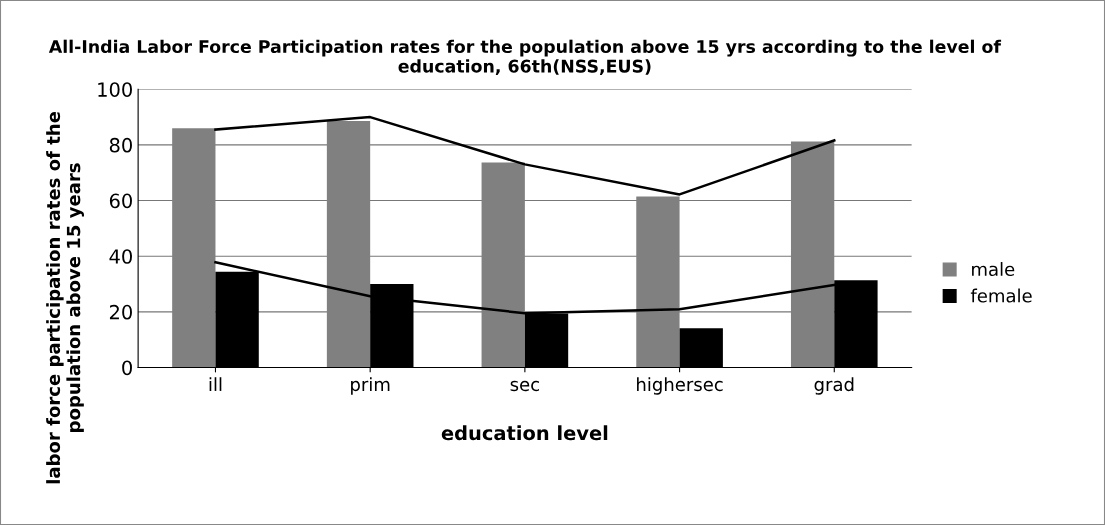 The width and height of the screenshot is (1105, 525). What do you see at coordinates (120, 256) in the screenshot?
I see `y-tick-label: 40` at bounding box center [120, 256].